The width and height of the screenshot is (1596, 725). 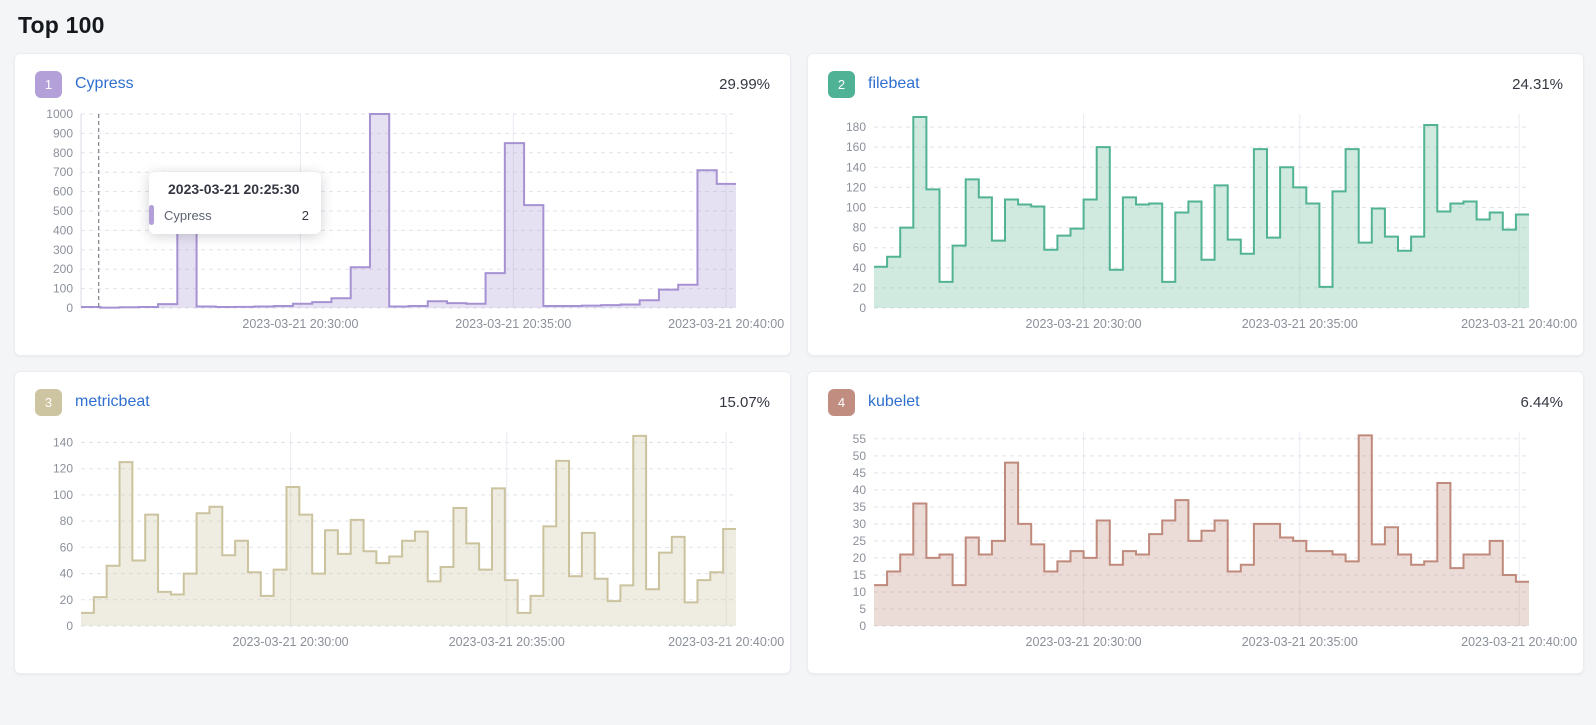 I want to click on percent-value: 24.31%, so click(x=1537, y=84).